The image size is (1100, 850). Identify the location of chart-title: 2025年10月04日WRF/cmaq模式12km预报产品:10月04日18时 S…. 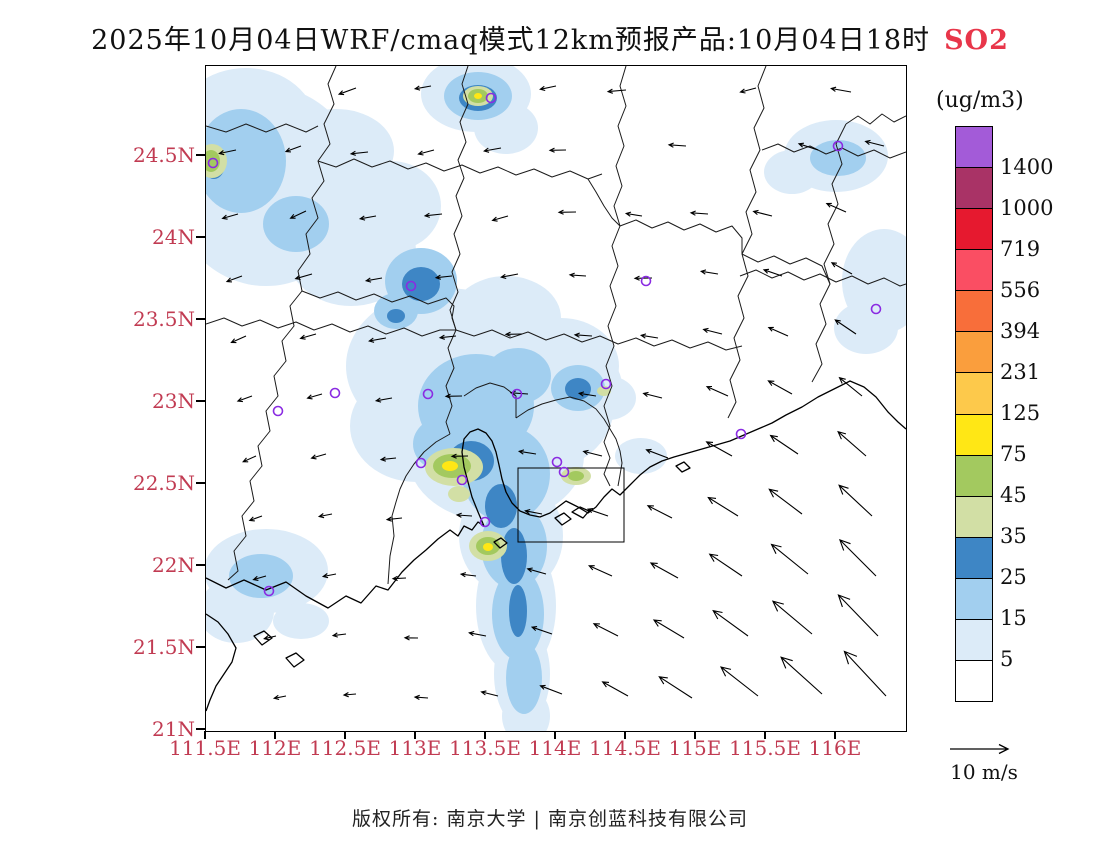
(550, 37).